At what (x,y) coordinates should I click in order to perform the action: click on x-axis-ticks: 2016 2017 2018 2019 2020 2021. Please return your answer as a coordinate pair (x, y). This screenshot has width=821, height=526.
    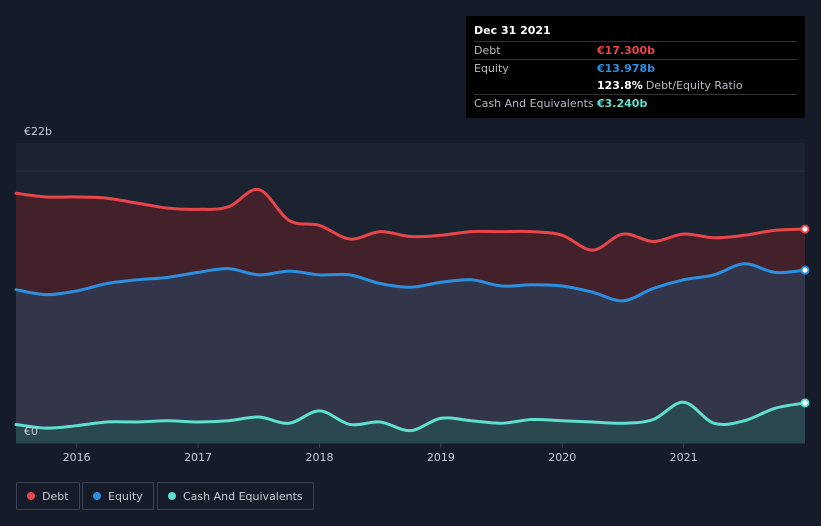
    Looking at the image, I should click on (380, 453).